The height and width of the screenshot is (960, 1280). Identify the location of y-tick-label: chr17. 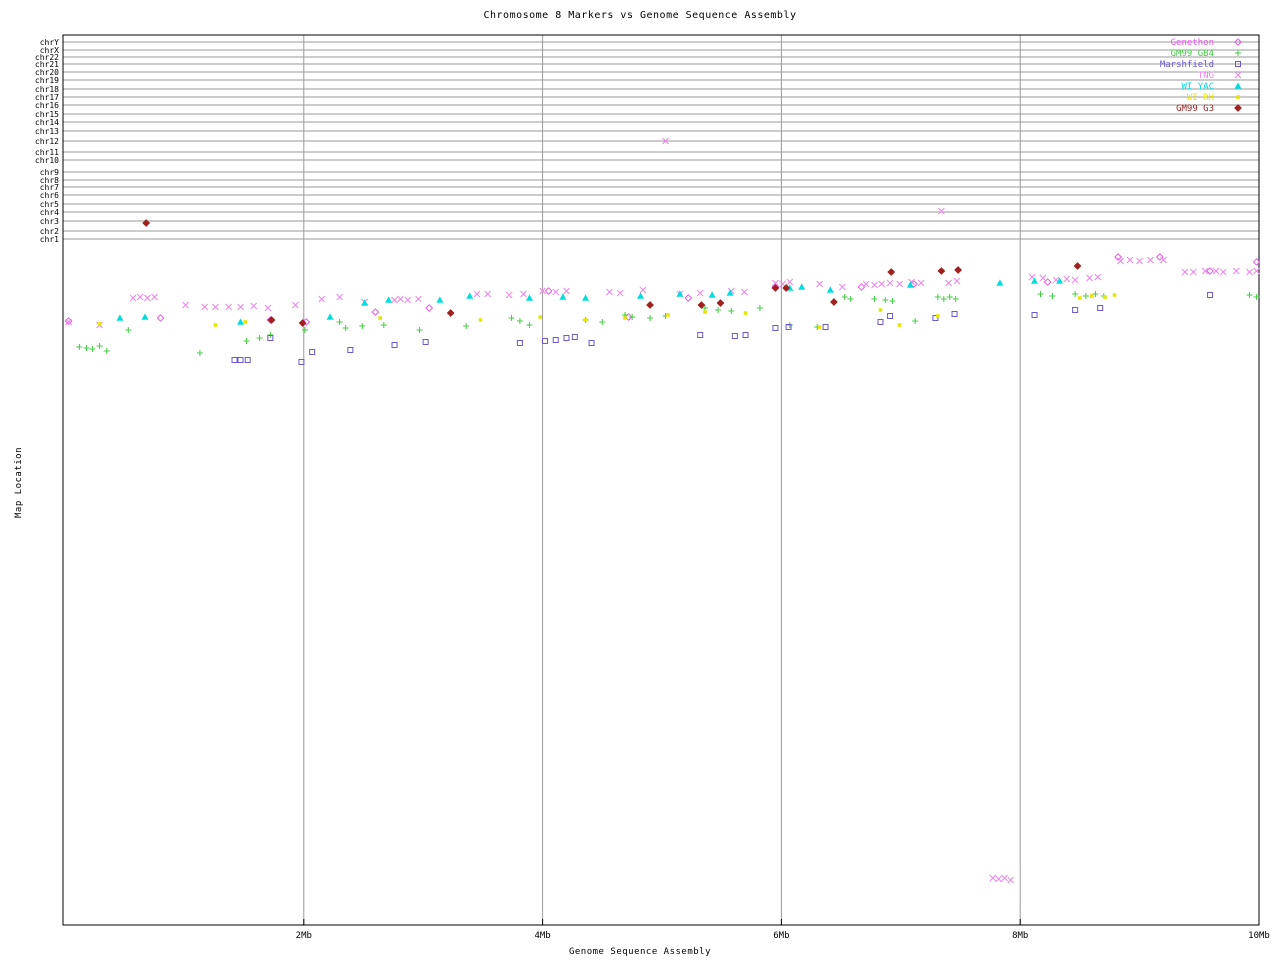
(47, 97).